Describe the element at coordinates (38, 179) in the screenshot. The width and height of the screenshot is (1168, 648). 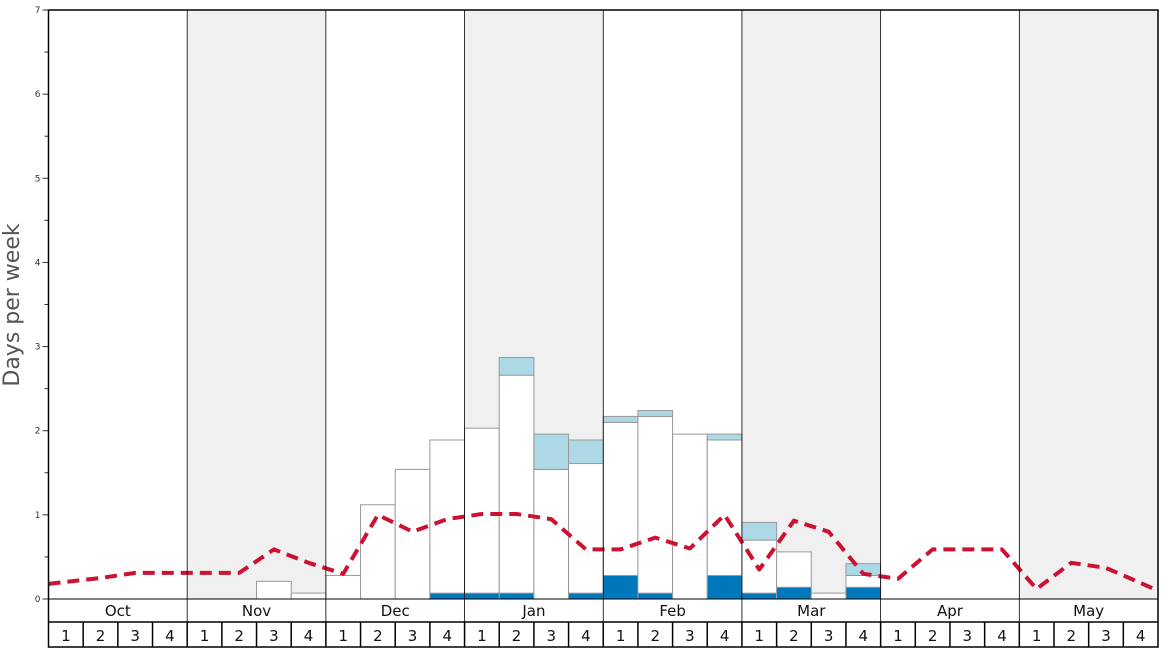
I see `y-tick-label: 5` at that location.